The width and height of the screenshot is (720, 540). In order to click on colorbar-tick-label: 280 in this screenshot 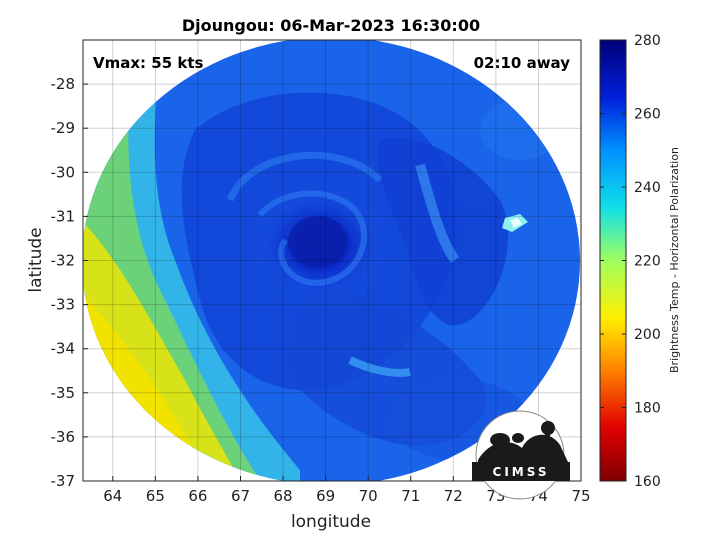, I will do `click(647, 41)`.